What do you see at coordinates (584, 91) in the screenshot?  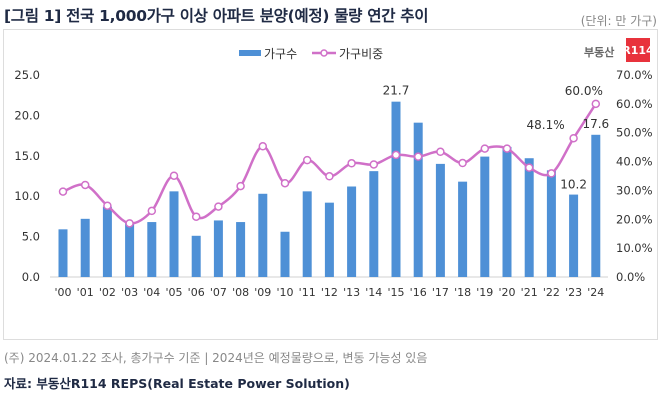 I see `data-label: 60.0%` at bounding box center [584, 91].